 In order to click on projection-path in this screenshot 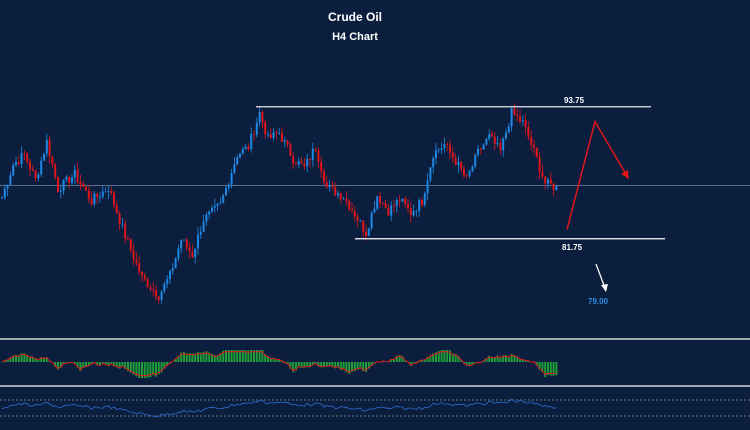, I will do `click(598, 174)`.